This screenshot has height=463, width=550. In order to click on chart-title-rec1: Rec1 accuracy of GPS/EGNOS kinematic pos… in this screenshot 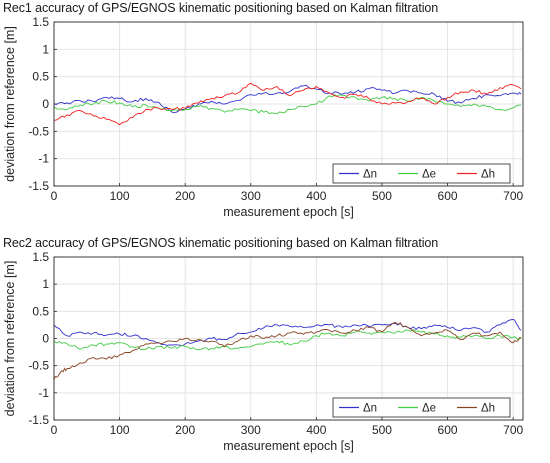, I will do `click(221, 8)`.